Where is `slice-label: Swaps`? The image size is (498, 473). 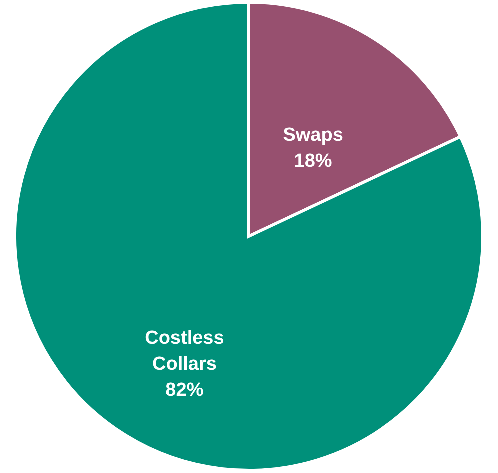 slice-label: Swaps is located at coordinates (313, 135).